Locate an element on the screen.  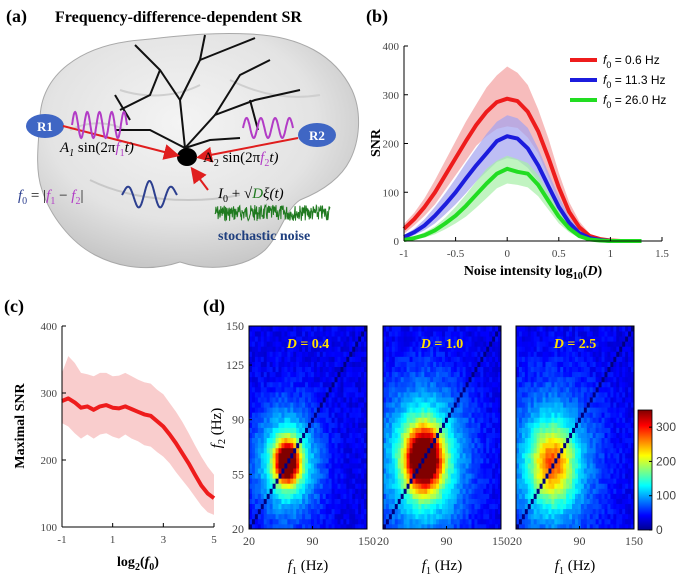
stim2-formula: A2 sin(2πf2t) is located at coordinates (241, 159).